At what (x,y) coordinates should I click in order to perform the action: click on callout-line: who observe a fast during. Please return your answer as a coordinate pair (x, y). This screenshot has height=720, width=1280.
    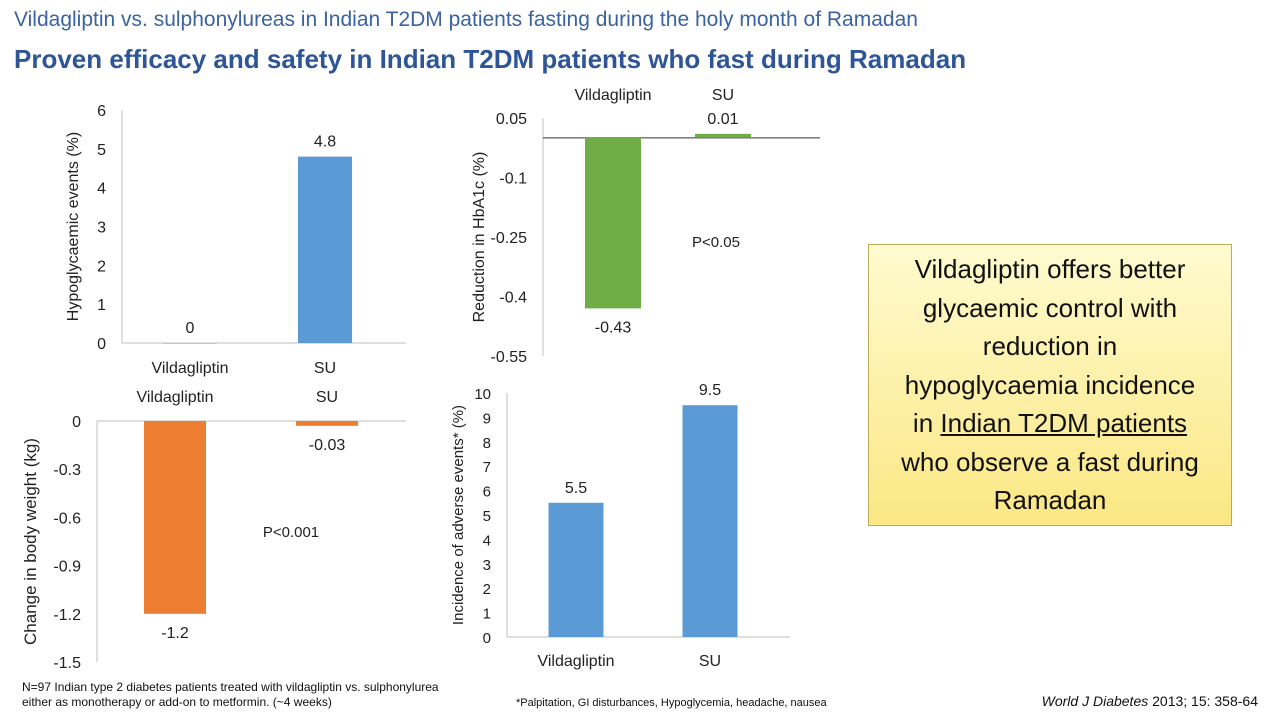
    Looking at the image, I should click on (1050, 461).